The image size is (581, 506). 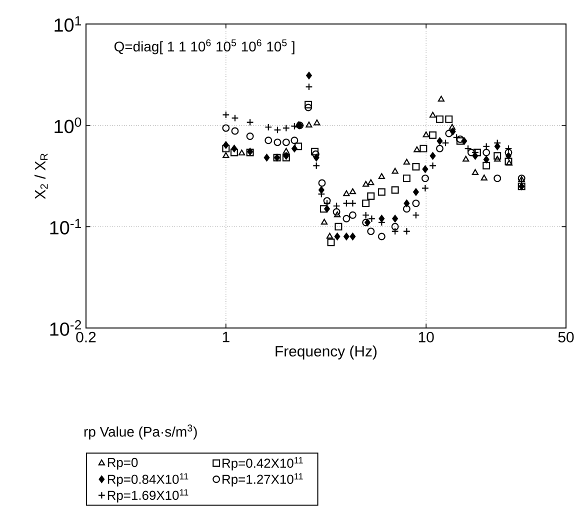 What do you see at coordinates (326, 353) in the screenshot?
I see `x-axis-title: Frequency (Hz)` at bounding box center [326, 353].